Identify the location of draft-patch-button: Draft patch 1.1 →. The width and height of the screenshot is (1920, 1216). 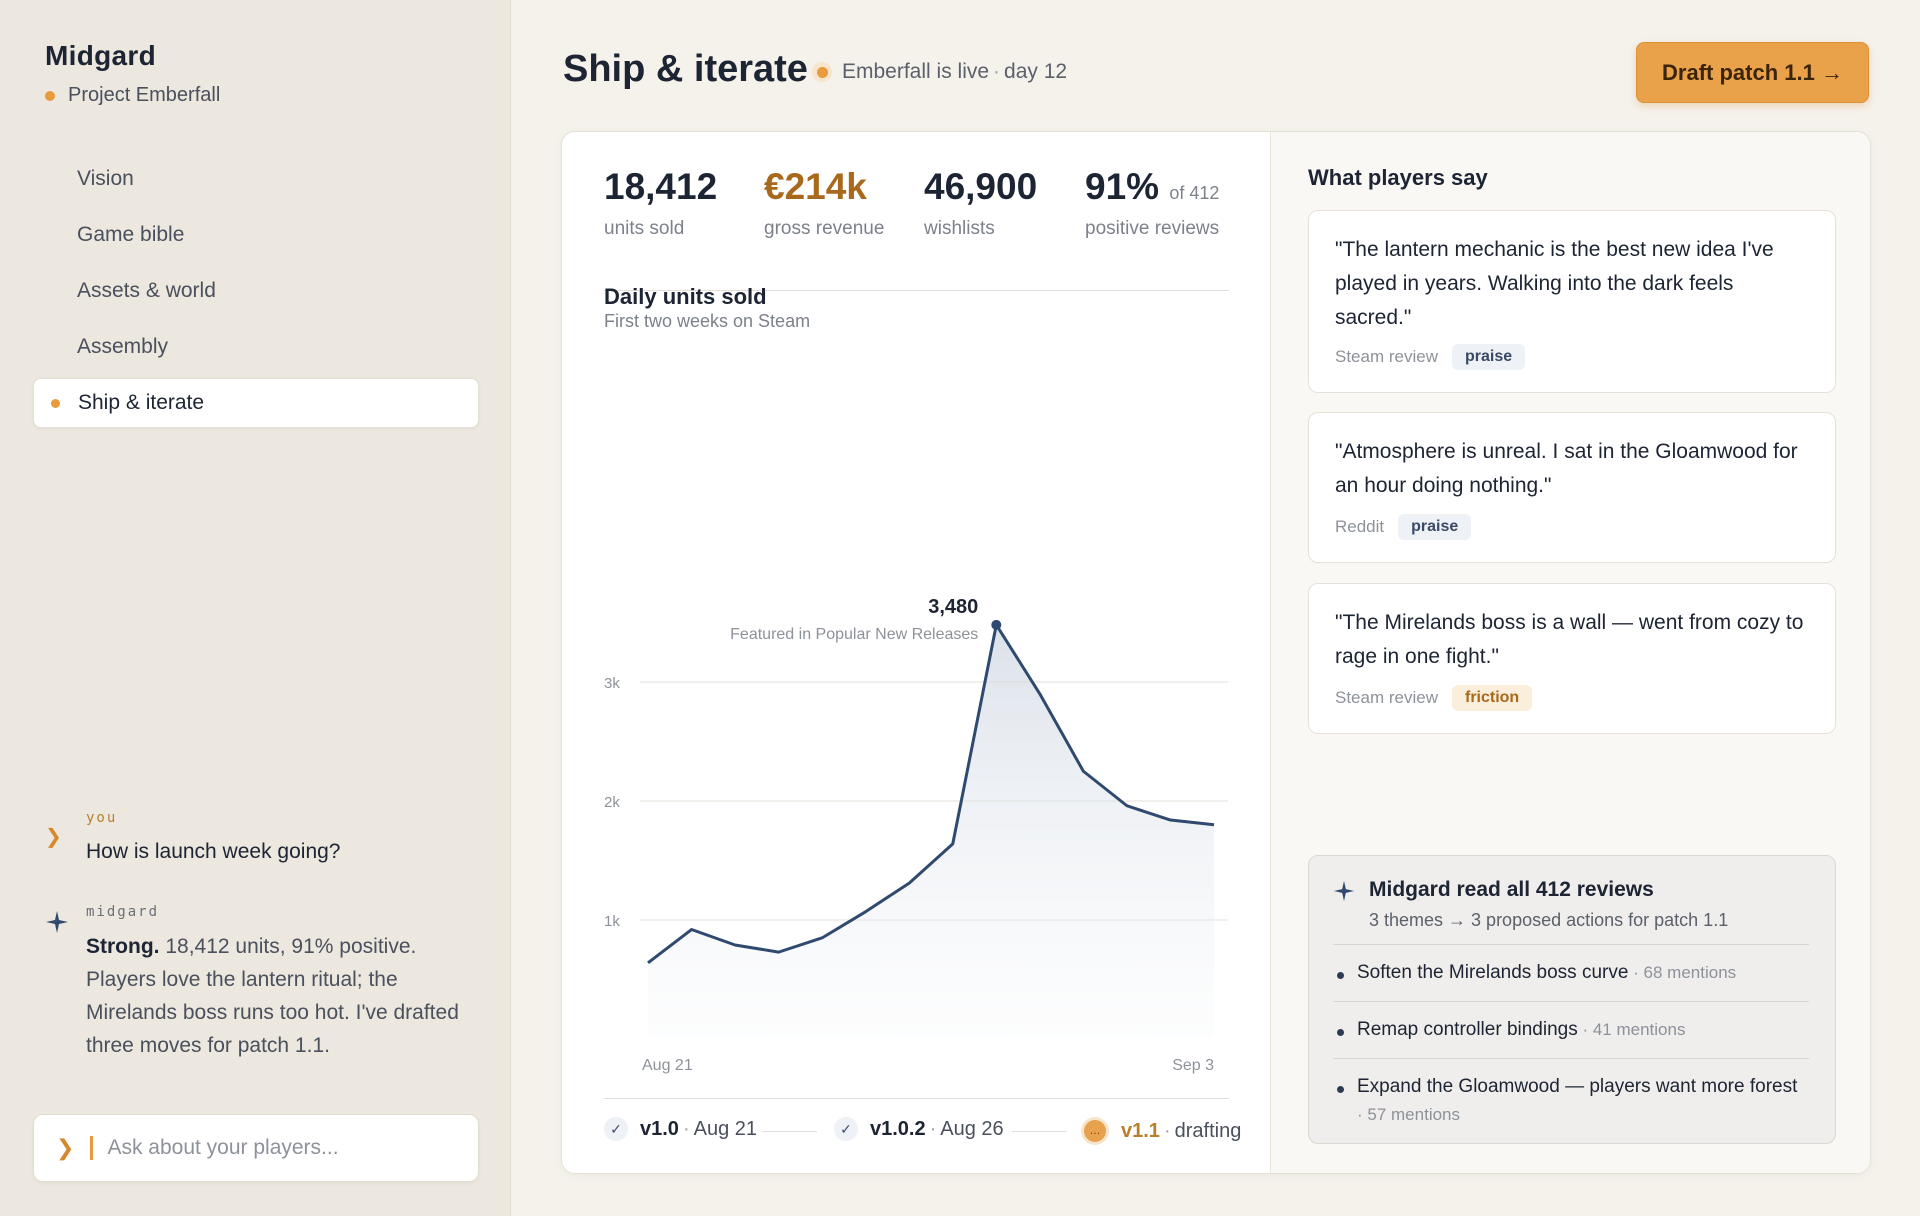
(1752, 72).